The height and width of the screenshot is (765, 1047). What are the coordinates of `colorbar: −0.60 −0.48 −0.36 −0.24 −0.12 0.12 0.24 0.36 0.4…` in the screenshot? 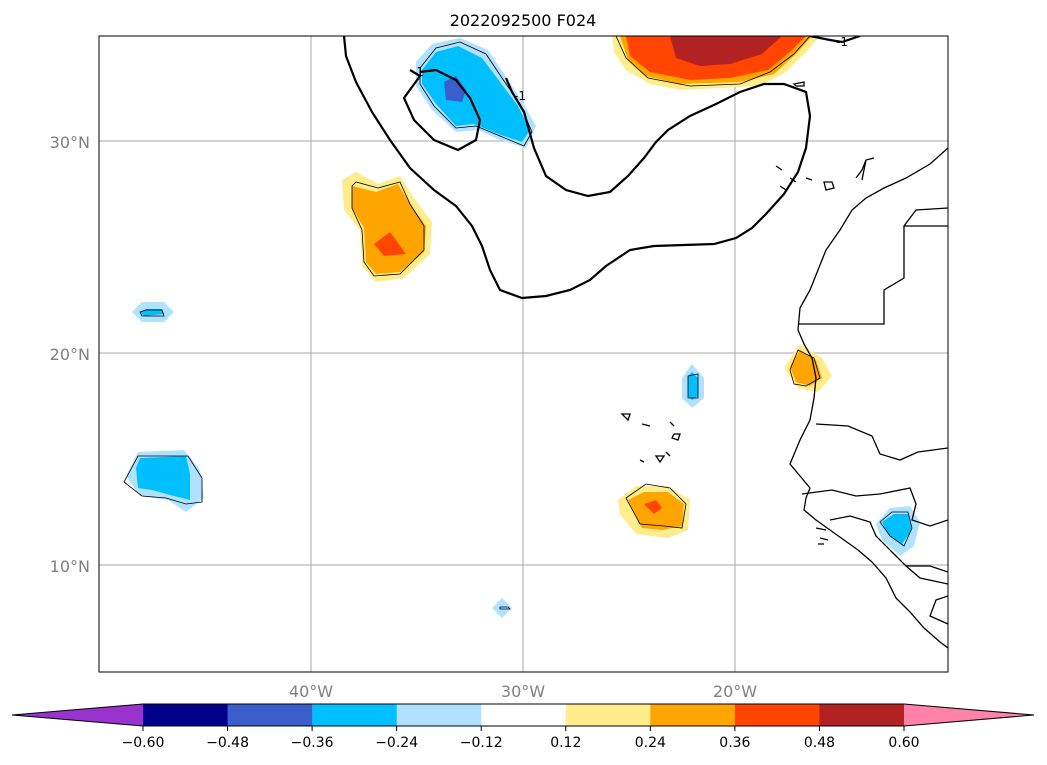 It's located at (523, 727).